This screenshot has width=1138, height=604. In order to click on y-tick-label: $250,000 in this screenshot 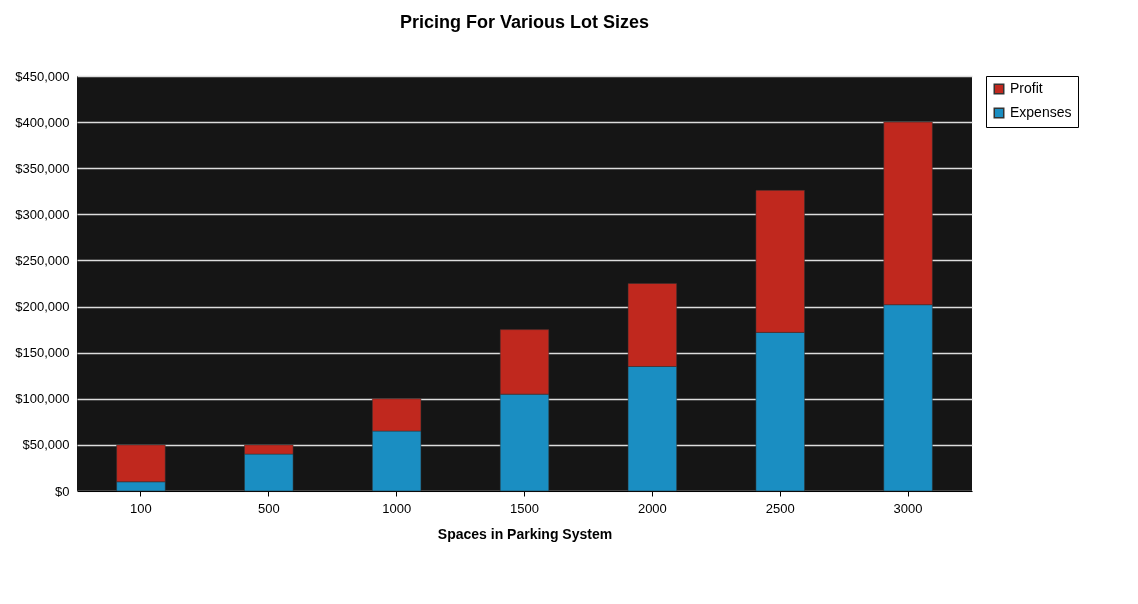, I will do `click(42, 260)`.